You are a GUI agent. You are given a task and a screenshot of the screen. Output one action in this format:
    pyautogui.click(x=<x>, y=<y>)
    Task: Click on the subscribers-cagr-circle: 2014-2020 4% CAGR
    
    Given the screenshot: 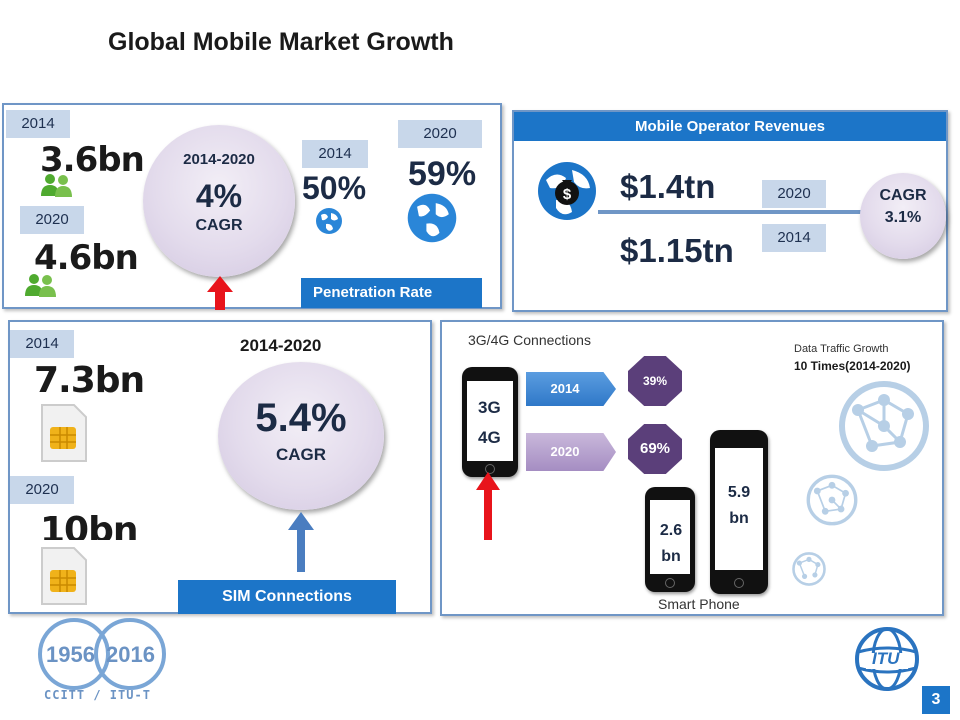 What is the action you would take?
    pyautogui.click(x=219, y=201)
    